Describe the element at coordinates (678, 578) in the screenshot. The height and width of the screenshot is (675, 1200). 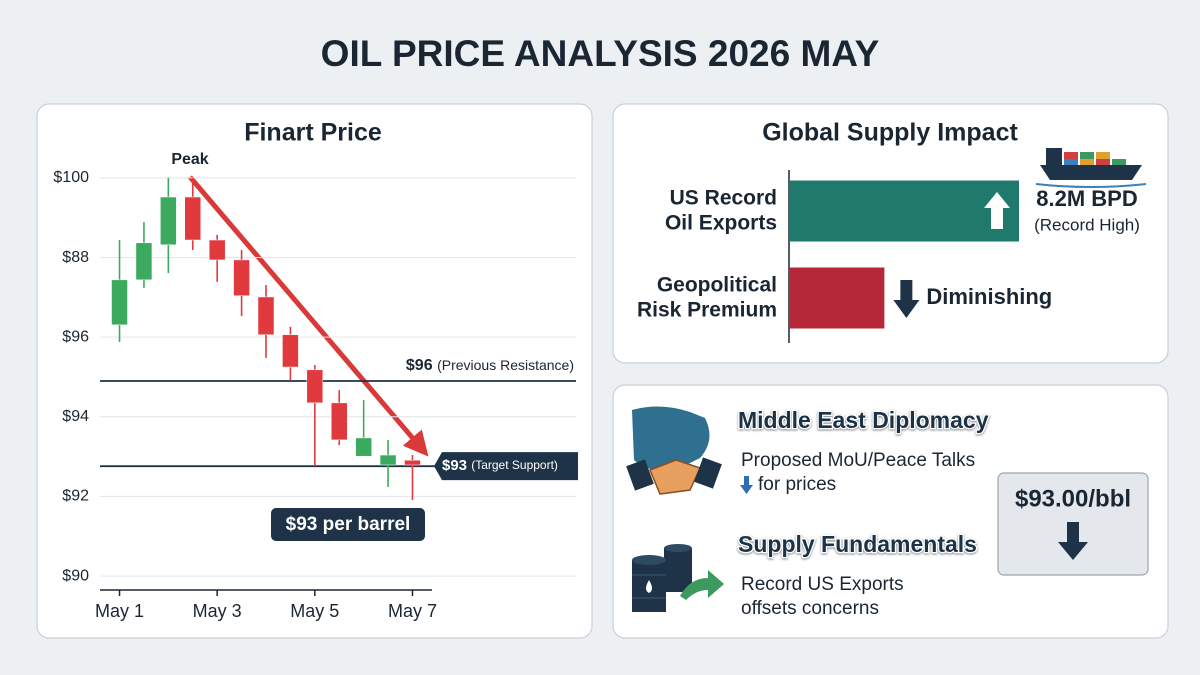
I see `barrel-icon` at that location.